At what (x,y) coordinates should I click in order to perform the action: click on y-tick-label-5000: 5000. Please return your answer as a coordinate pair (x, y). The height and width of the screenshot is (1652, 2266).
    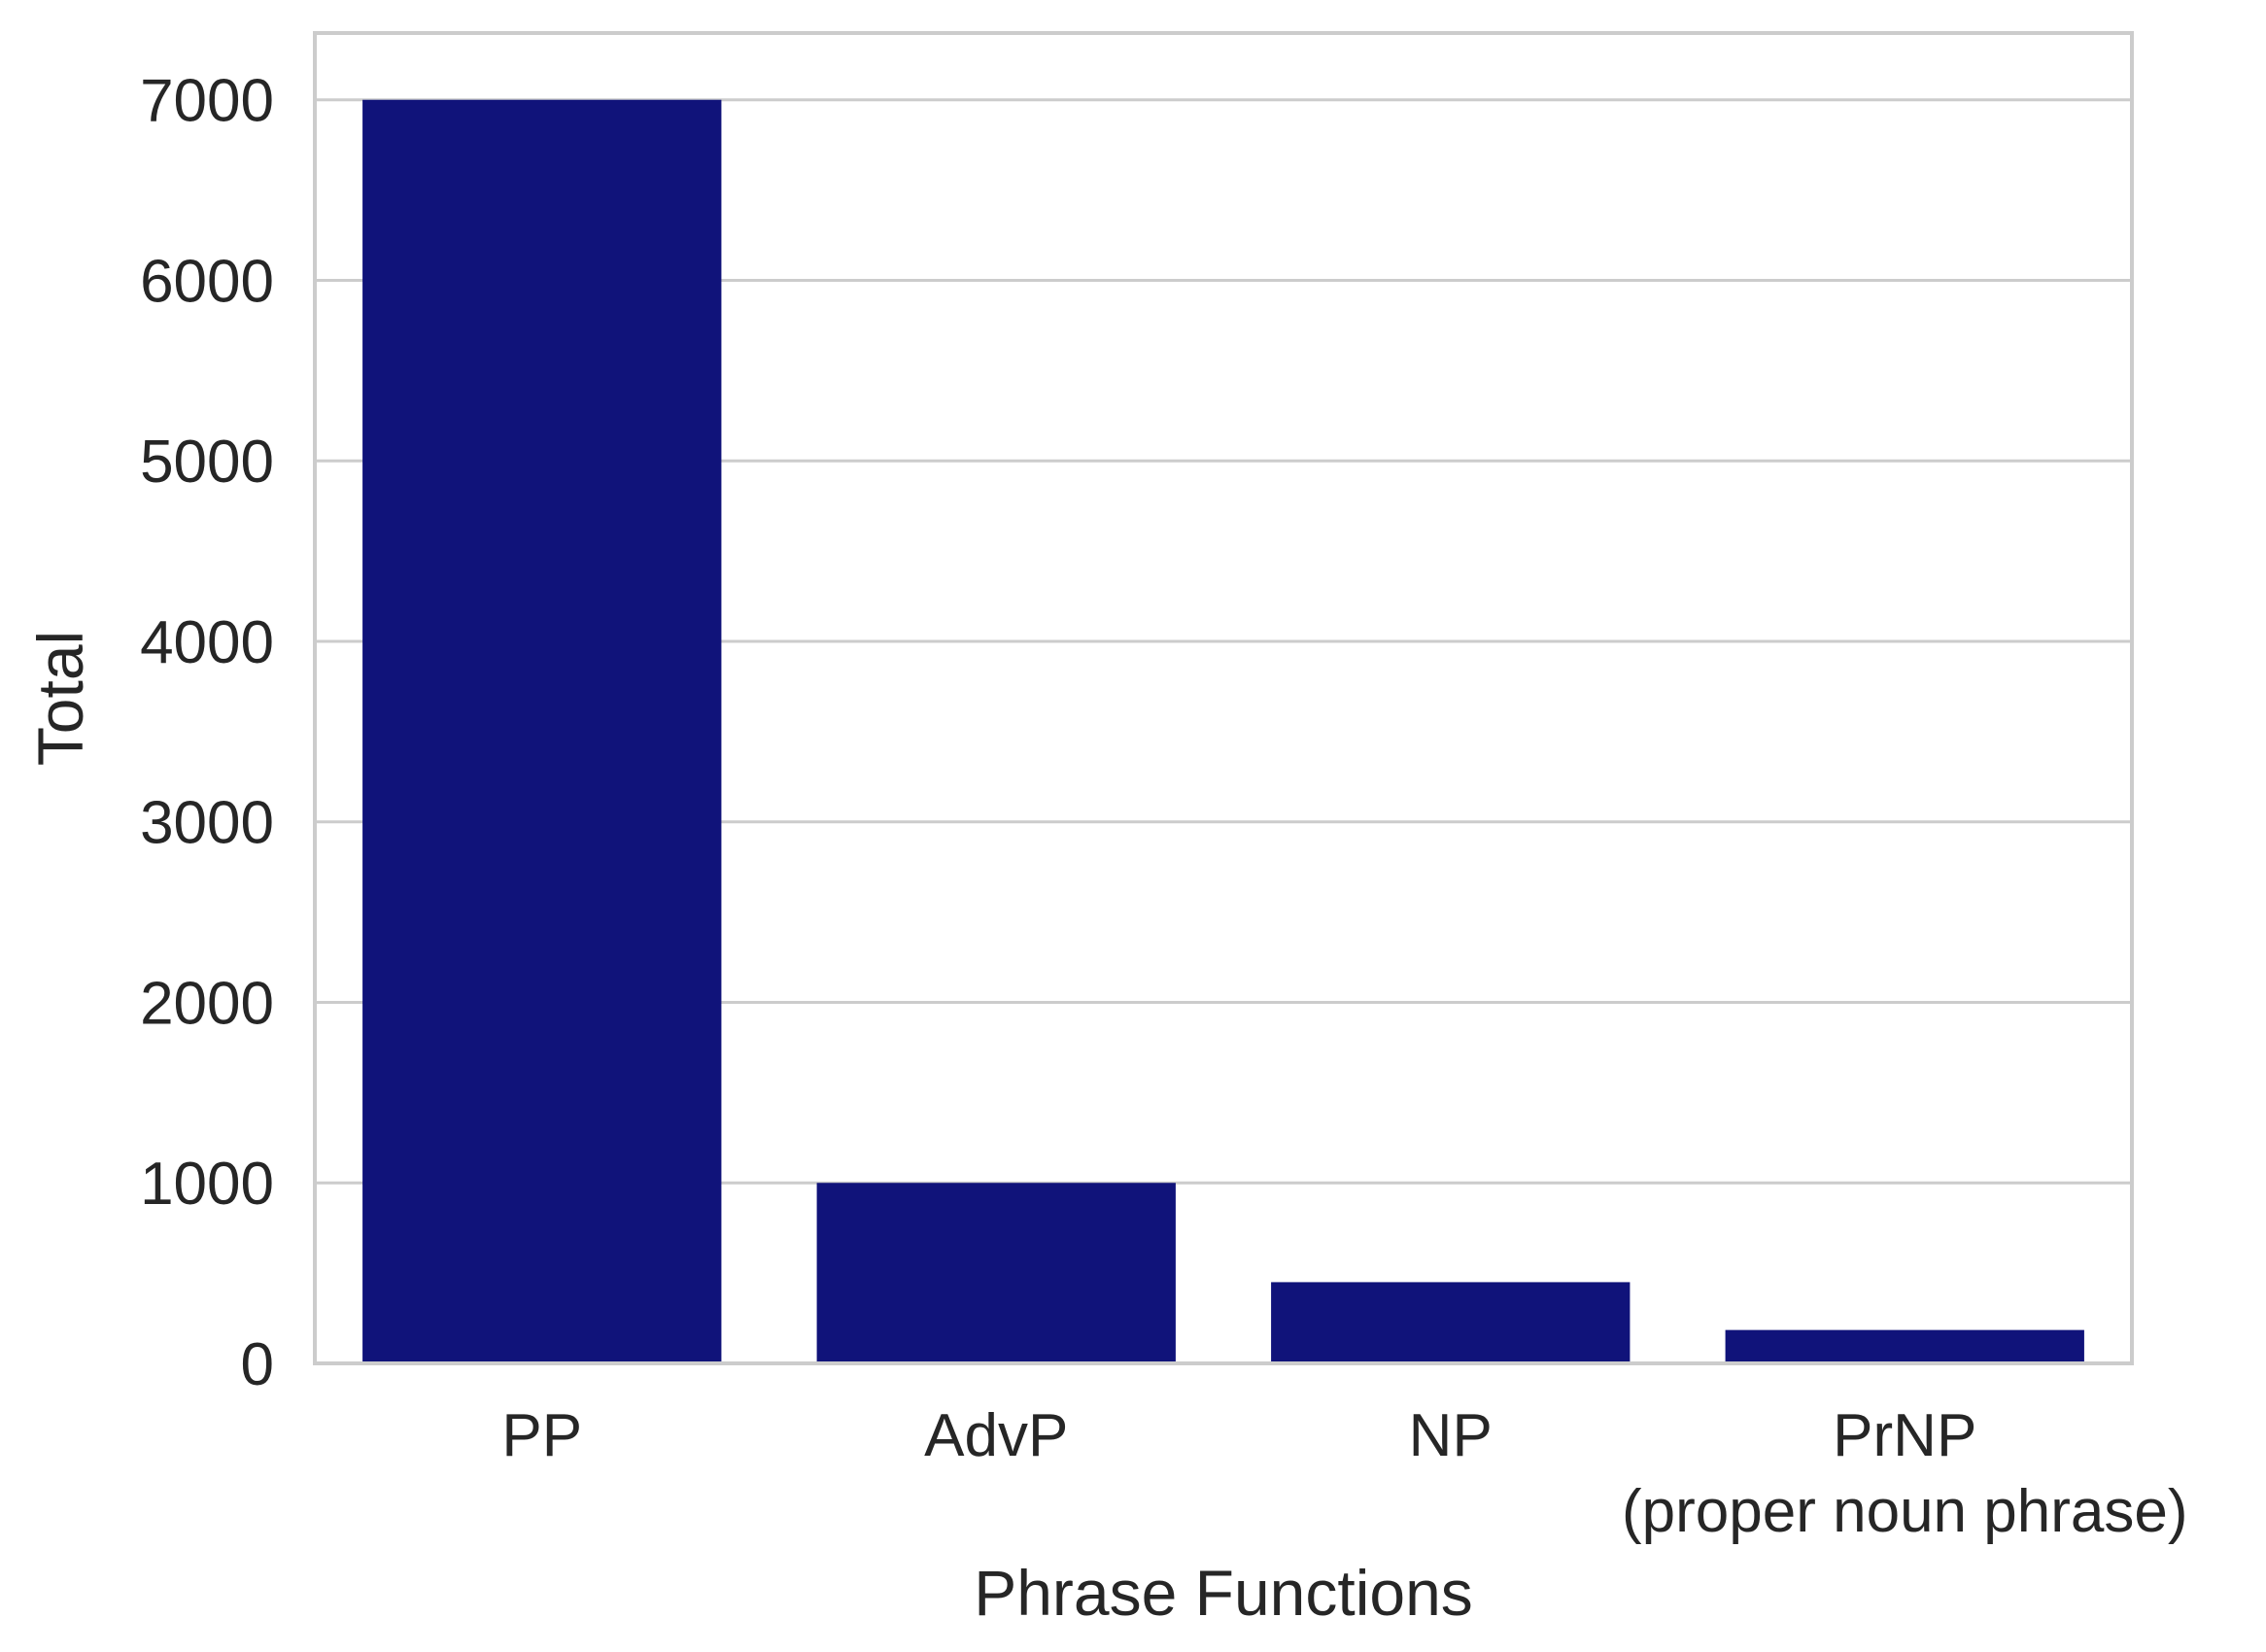
    Looking at the image, I should click on (207, 463).